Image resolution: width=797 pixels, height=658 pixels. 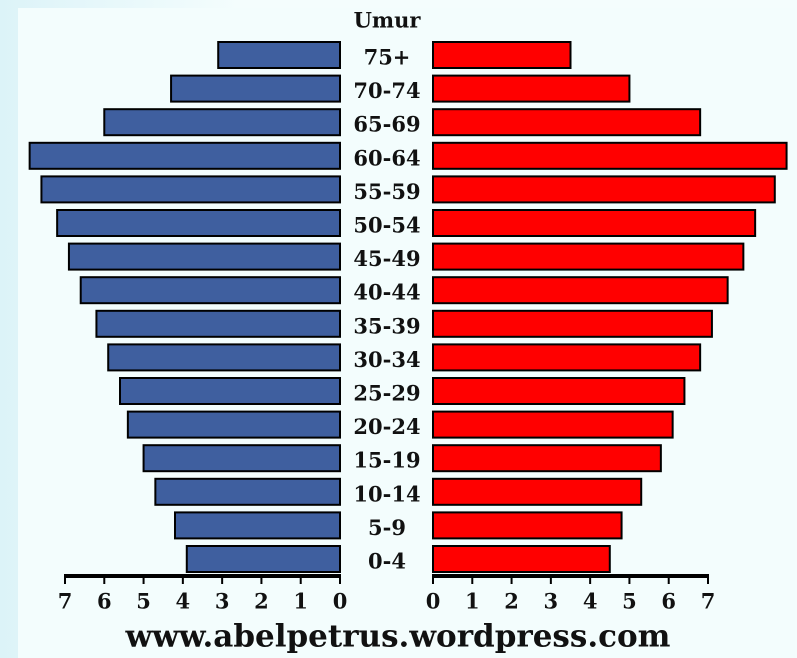 What do you see at coordinates (386, 460) in the screenshot?
I see `category-label: 15-19` at bounding box center [386, 460].